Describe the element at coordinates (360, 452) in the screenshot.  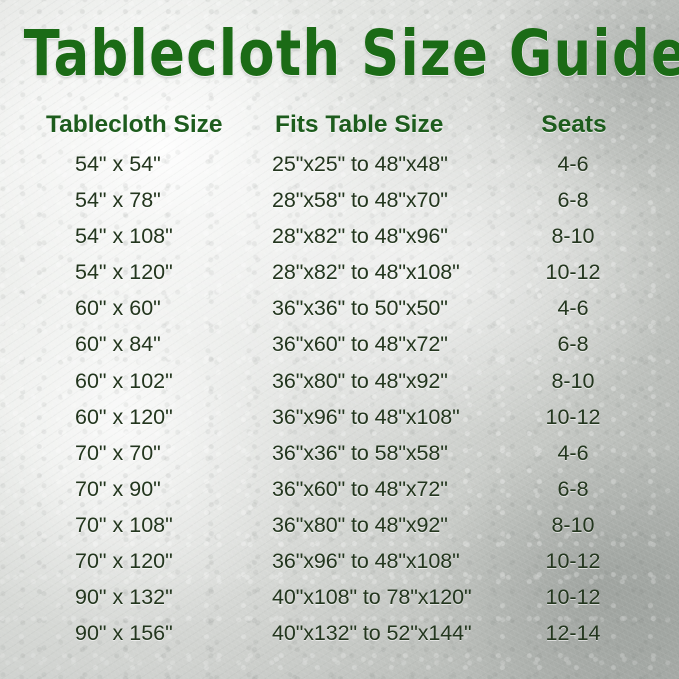
I see `cell-fits-table-size: 36"x36" to 58"x58"` at that location.